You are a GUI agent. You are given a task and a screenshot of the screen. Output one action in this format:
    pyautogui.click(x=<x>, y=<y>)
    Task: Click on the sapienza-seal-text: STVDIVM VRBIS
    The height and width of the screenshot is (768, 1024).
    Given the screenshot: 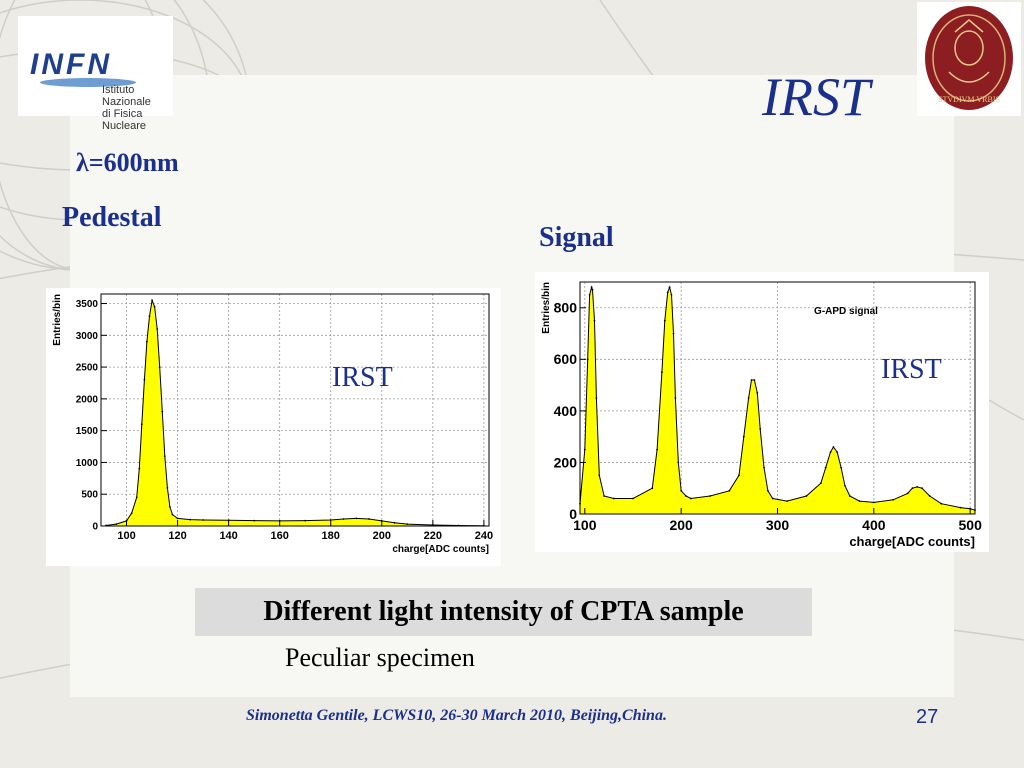 What is the action you would take?
    pyautogui.click(x=969, y=99)
    